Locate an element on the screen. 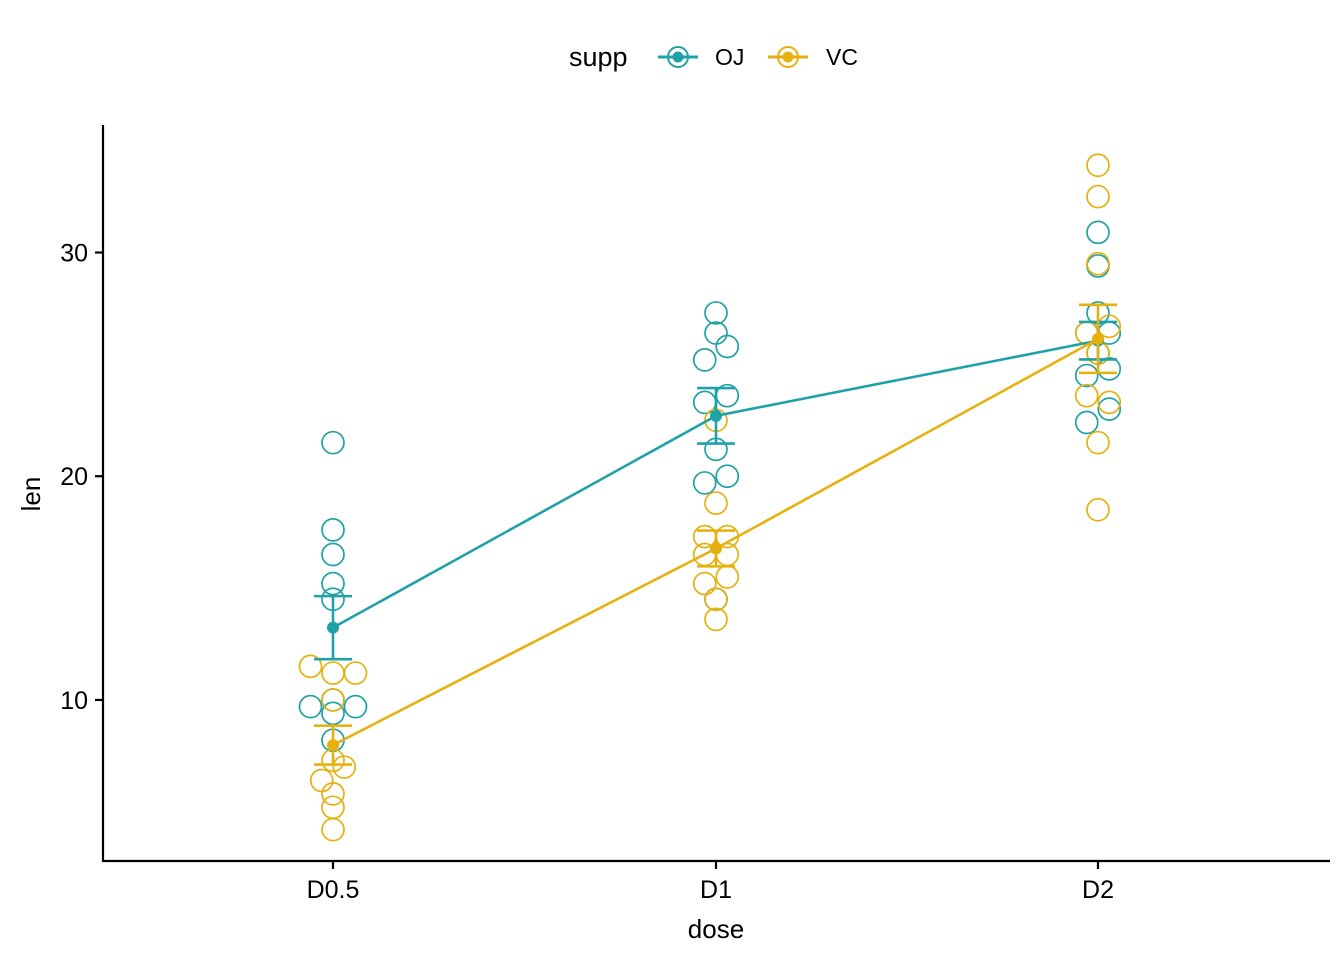  legend: supp OJ VC is located at coordinates (713, 57).